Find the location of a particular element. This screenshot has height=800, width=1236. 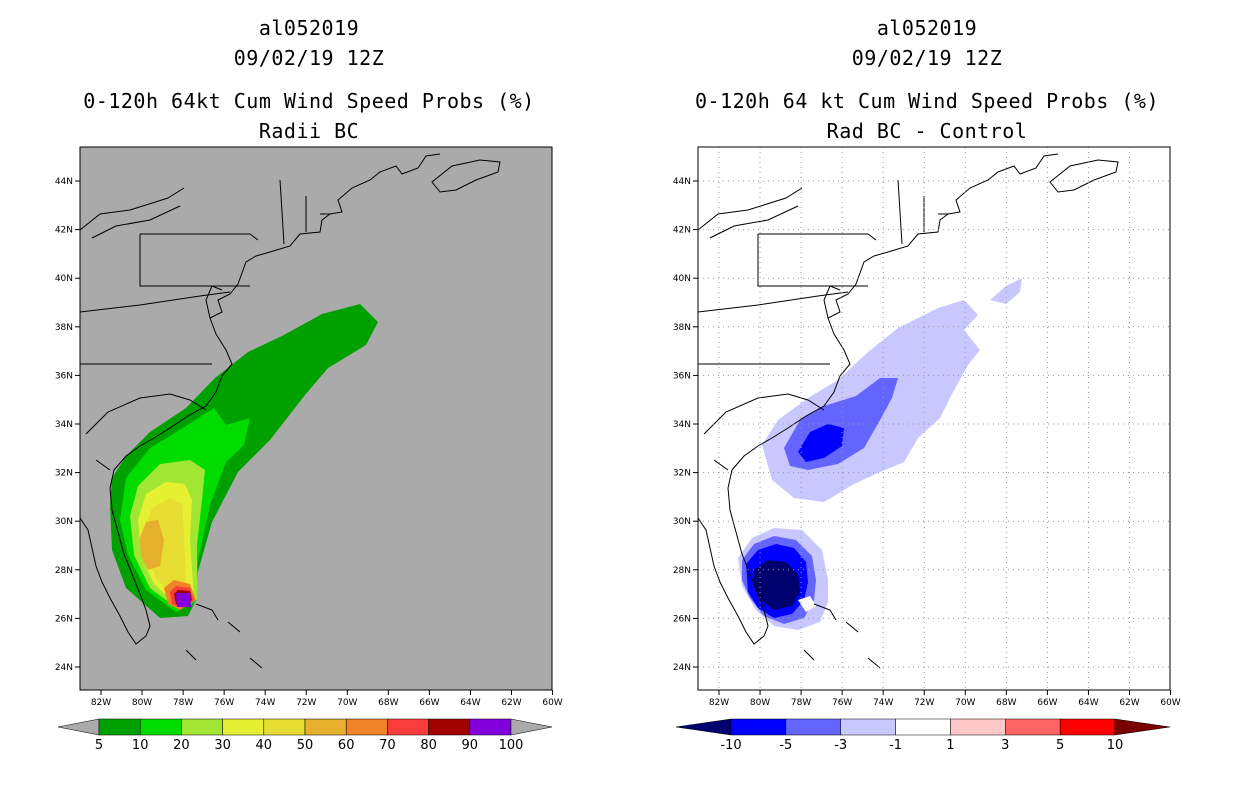

lon-tick-label: 78W is located at coordinates (801, 703).